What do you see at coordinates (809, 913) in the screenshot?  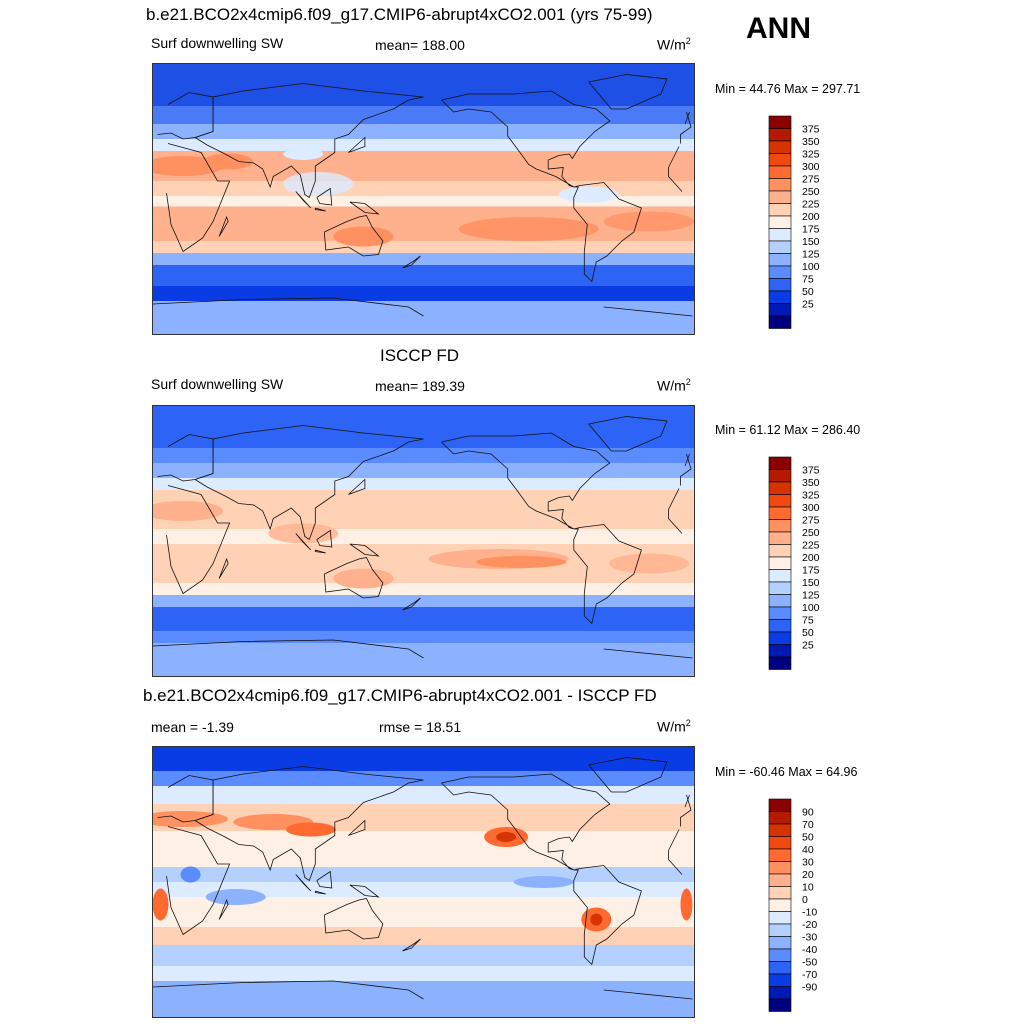 I see `colorbar-label: -10` at bounding box center [809, 913].